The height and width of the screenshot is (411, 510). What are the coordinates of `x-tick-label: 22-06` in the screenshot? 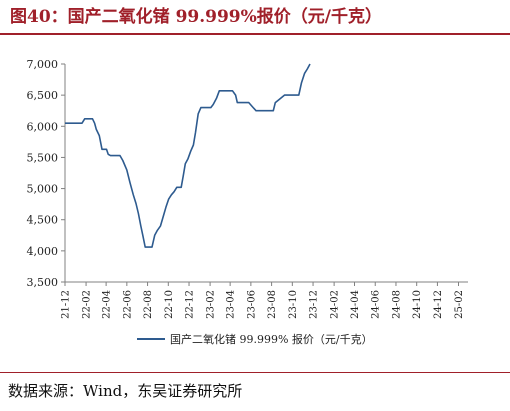 It's located at (127, 304).